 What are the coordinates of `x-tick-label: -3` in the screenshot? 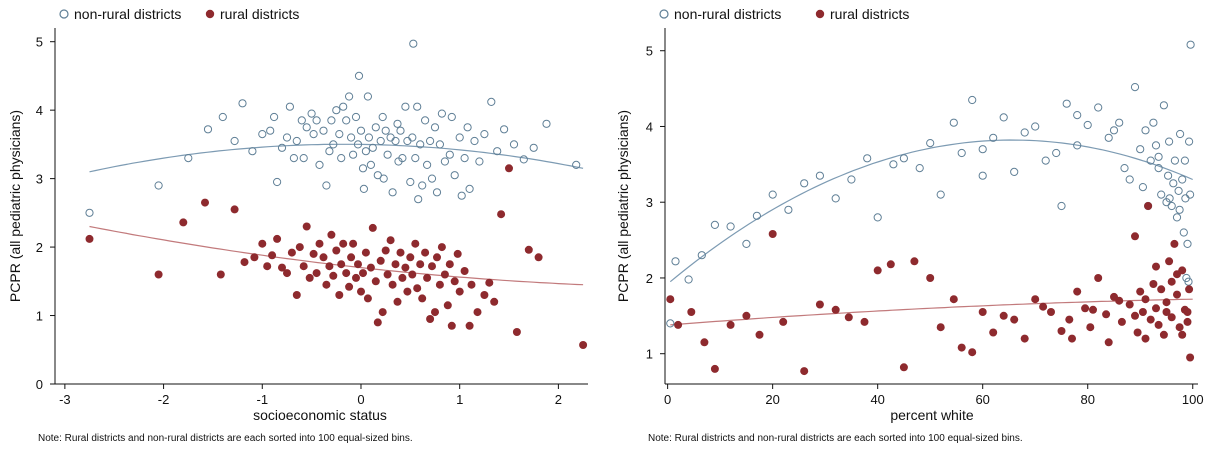 It's located at (65, 399).